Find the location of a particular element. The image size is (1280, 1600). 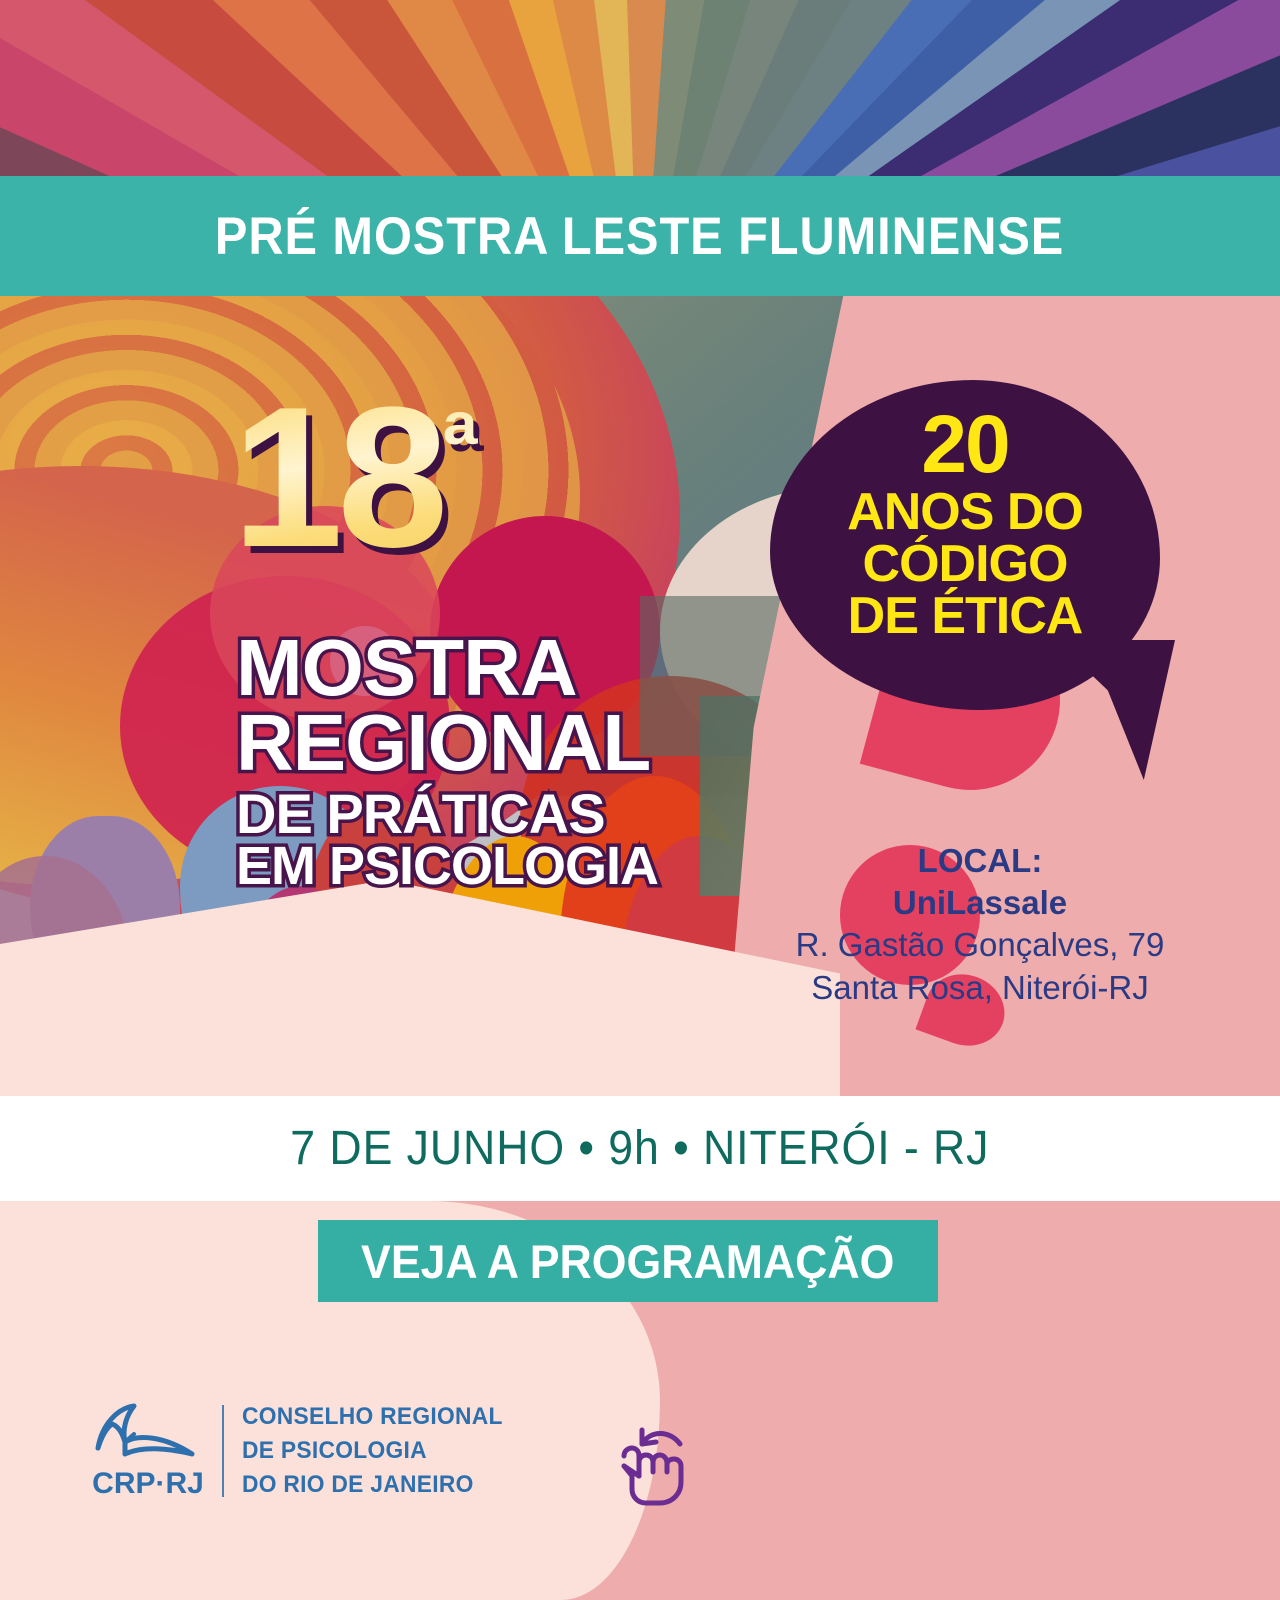

crp-name-line-2: DE PSICOLOGIA is located at coordinates (334, 1451).